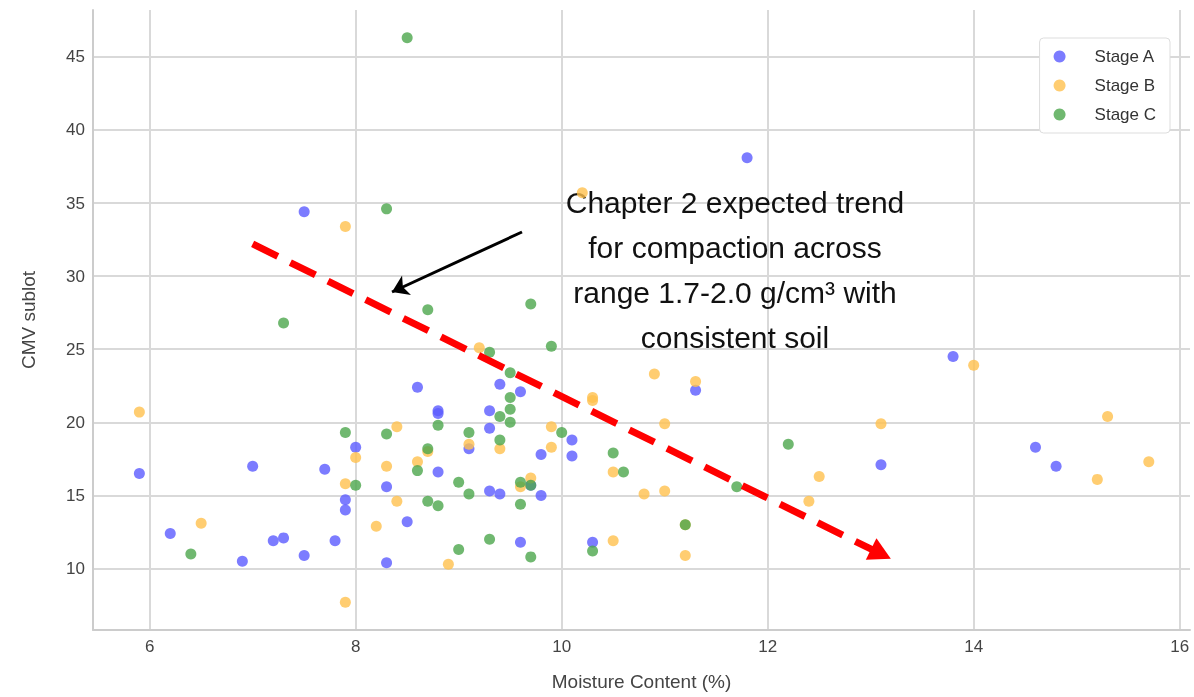 The width and height of the screenshot is (1194, 697). I want to click on annotation: Chapter 2 expected trend for compaction across range 1.7-2.0 g/cm³ with consistent soil, so click(735, 270).